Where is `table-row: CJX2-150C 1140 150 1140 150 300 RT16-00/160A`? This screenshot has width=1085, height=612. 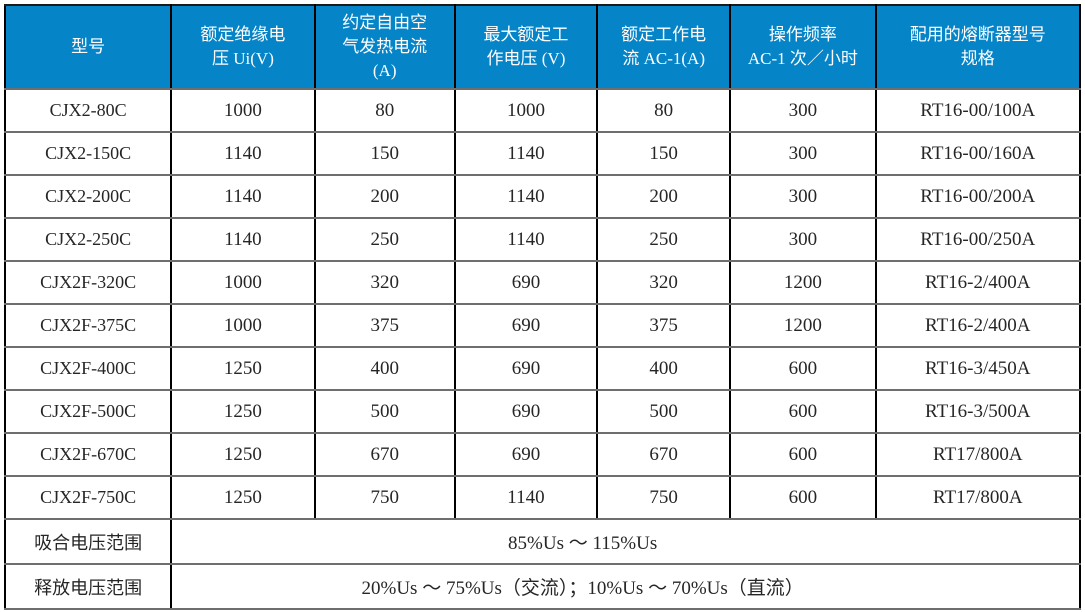
table-row: CJX2-150C 1140 150 1140 150 300 RT16-00/160A is located at coordinates (542, 153).